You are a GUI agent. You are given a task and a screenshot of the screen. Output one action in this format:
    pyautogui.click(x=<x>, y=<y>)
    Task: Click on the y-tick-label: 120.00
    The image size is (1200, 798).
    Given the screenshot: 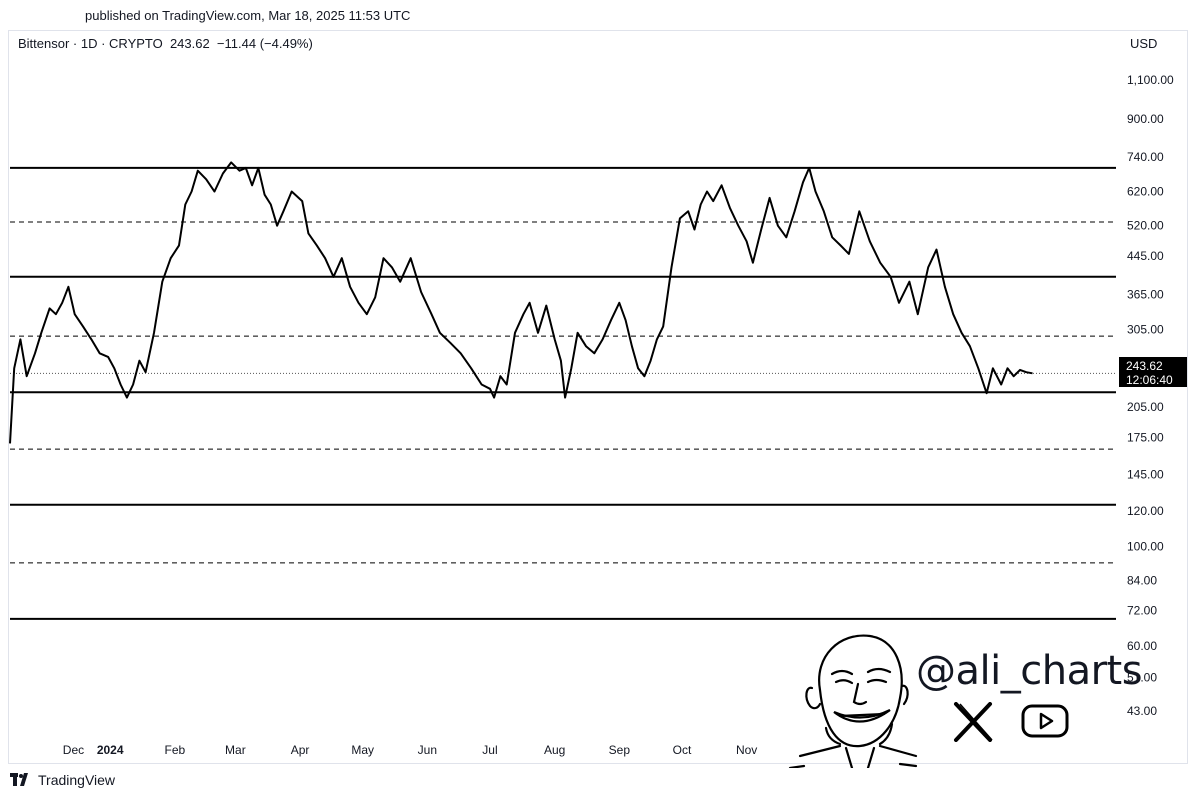 What is the action you would take?
    pyautogui.click(x=1145, y=511)
    